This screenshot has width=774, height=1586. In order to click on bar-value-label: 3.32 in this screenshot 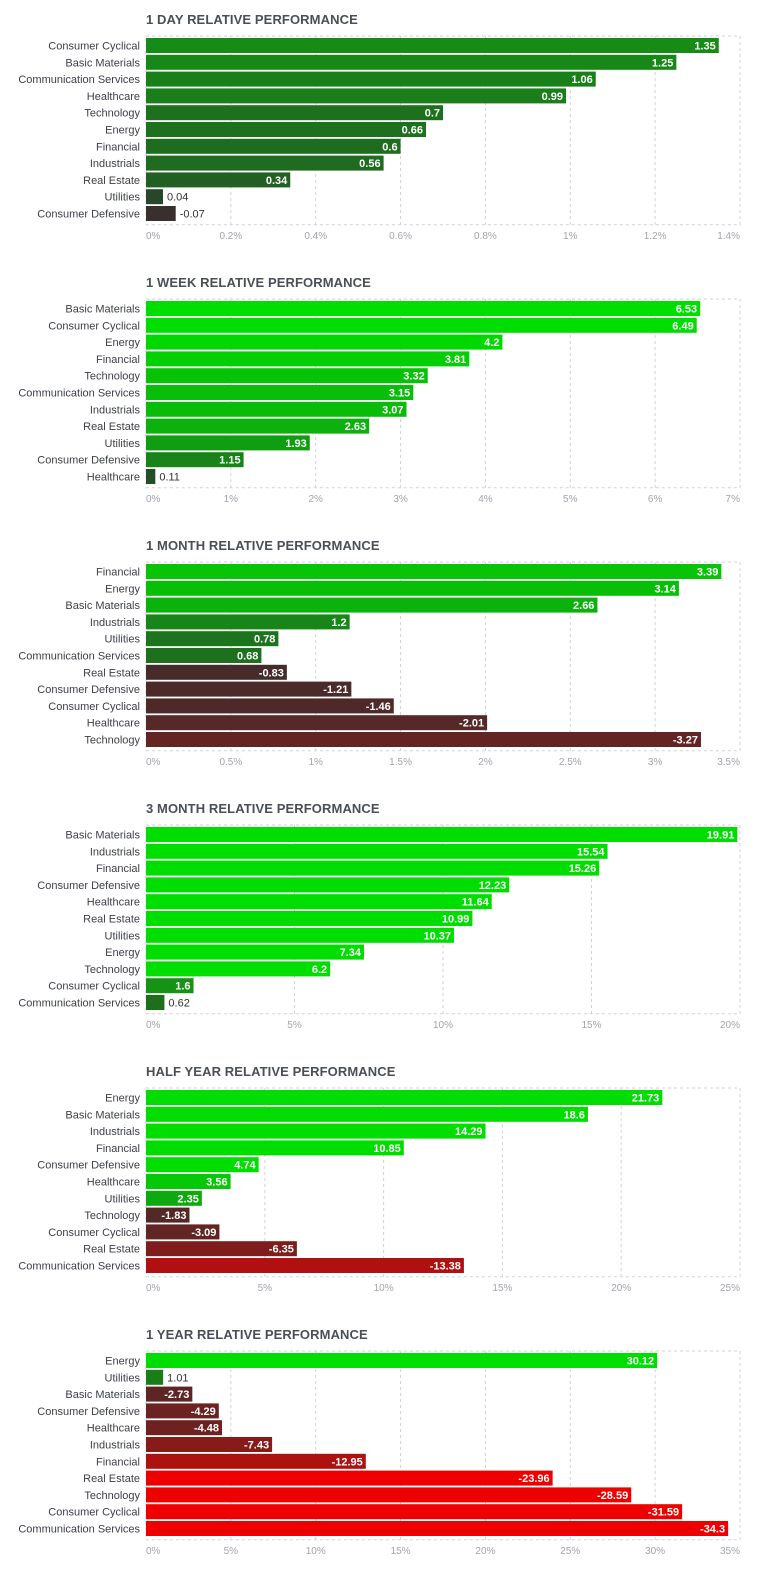, I will do `click(413, 377)`.